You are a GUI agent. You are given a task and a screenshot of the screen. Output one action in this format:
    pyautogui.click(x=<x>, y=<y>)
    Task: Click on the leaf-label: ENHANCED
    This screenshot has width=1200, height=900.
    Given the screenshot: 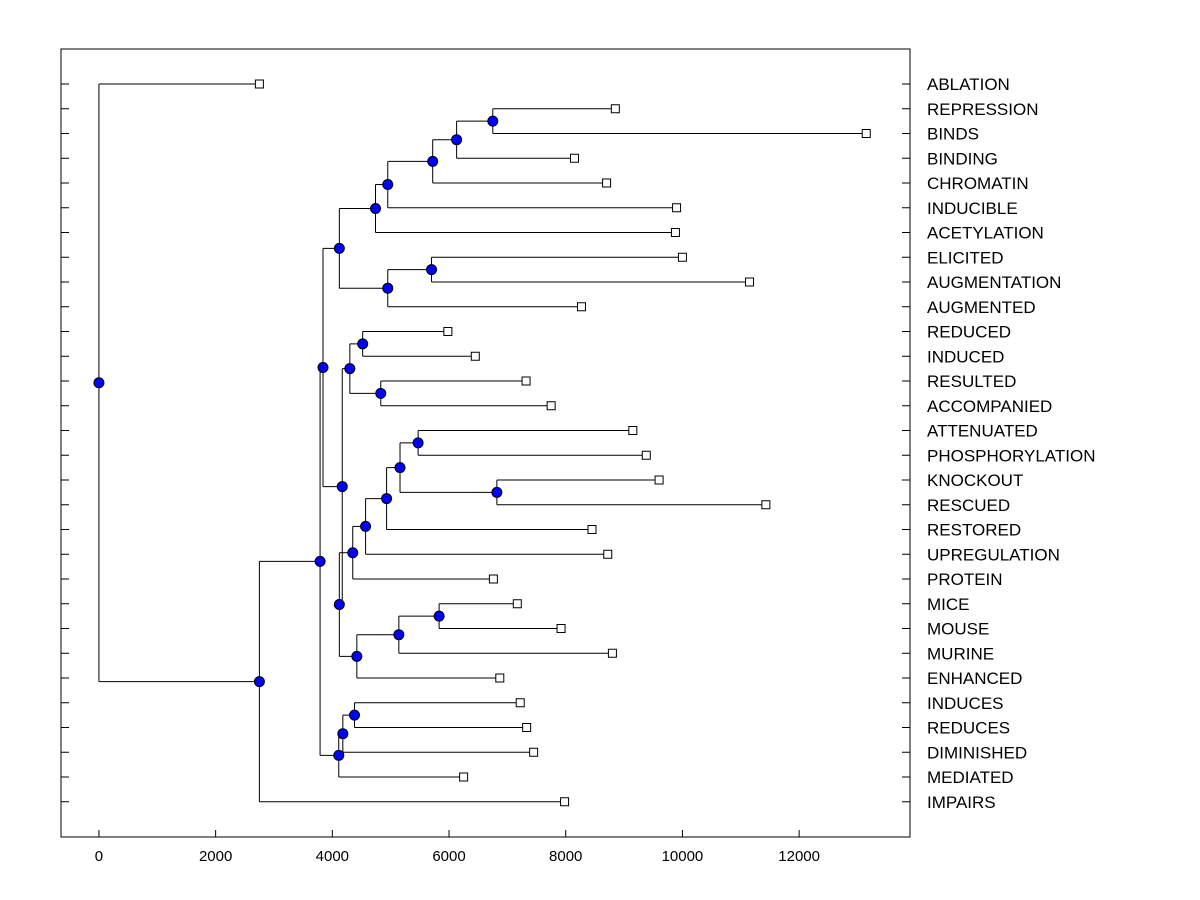 What is the action you would take?
    pyautogui.click(x=974, y=678)
    